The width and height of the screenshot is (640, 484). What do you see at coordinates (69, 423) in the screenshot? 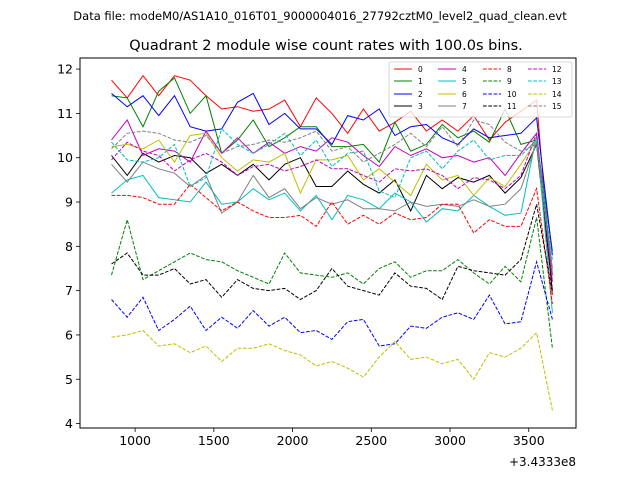
I see `y-tick-label: 4` at bounding box center [69, 423].